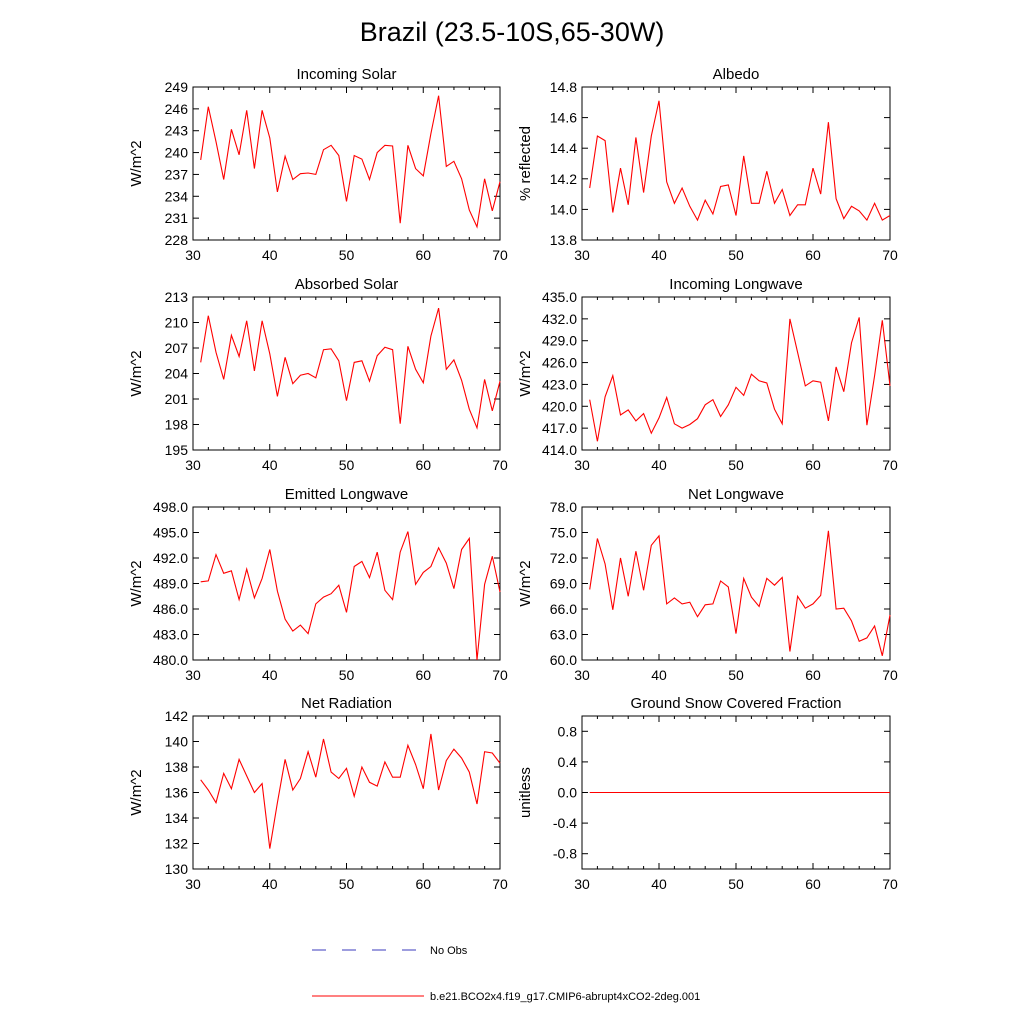 This screenshot has width=1024, height=1024. What do you see at coordinates (177, 716) in the screenshot?
I see `net-radiation-ytick-label: 142` at bounding box center [177, 716].